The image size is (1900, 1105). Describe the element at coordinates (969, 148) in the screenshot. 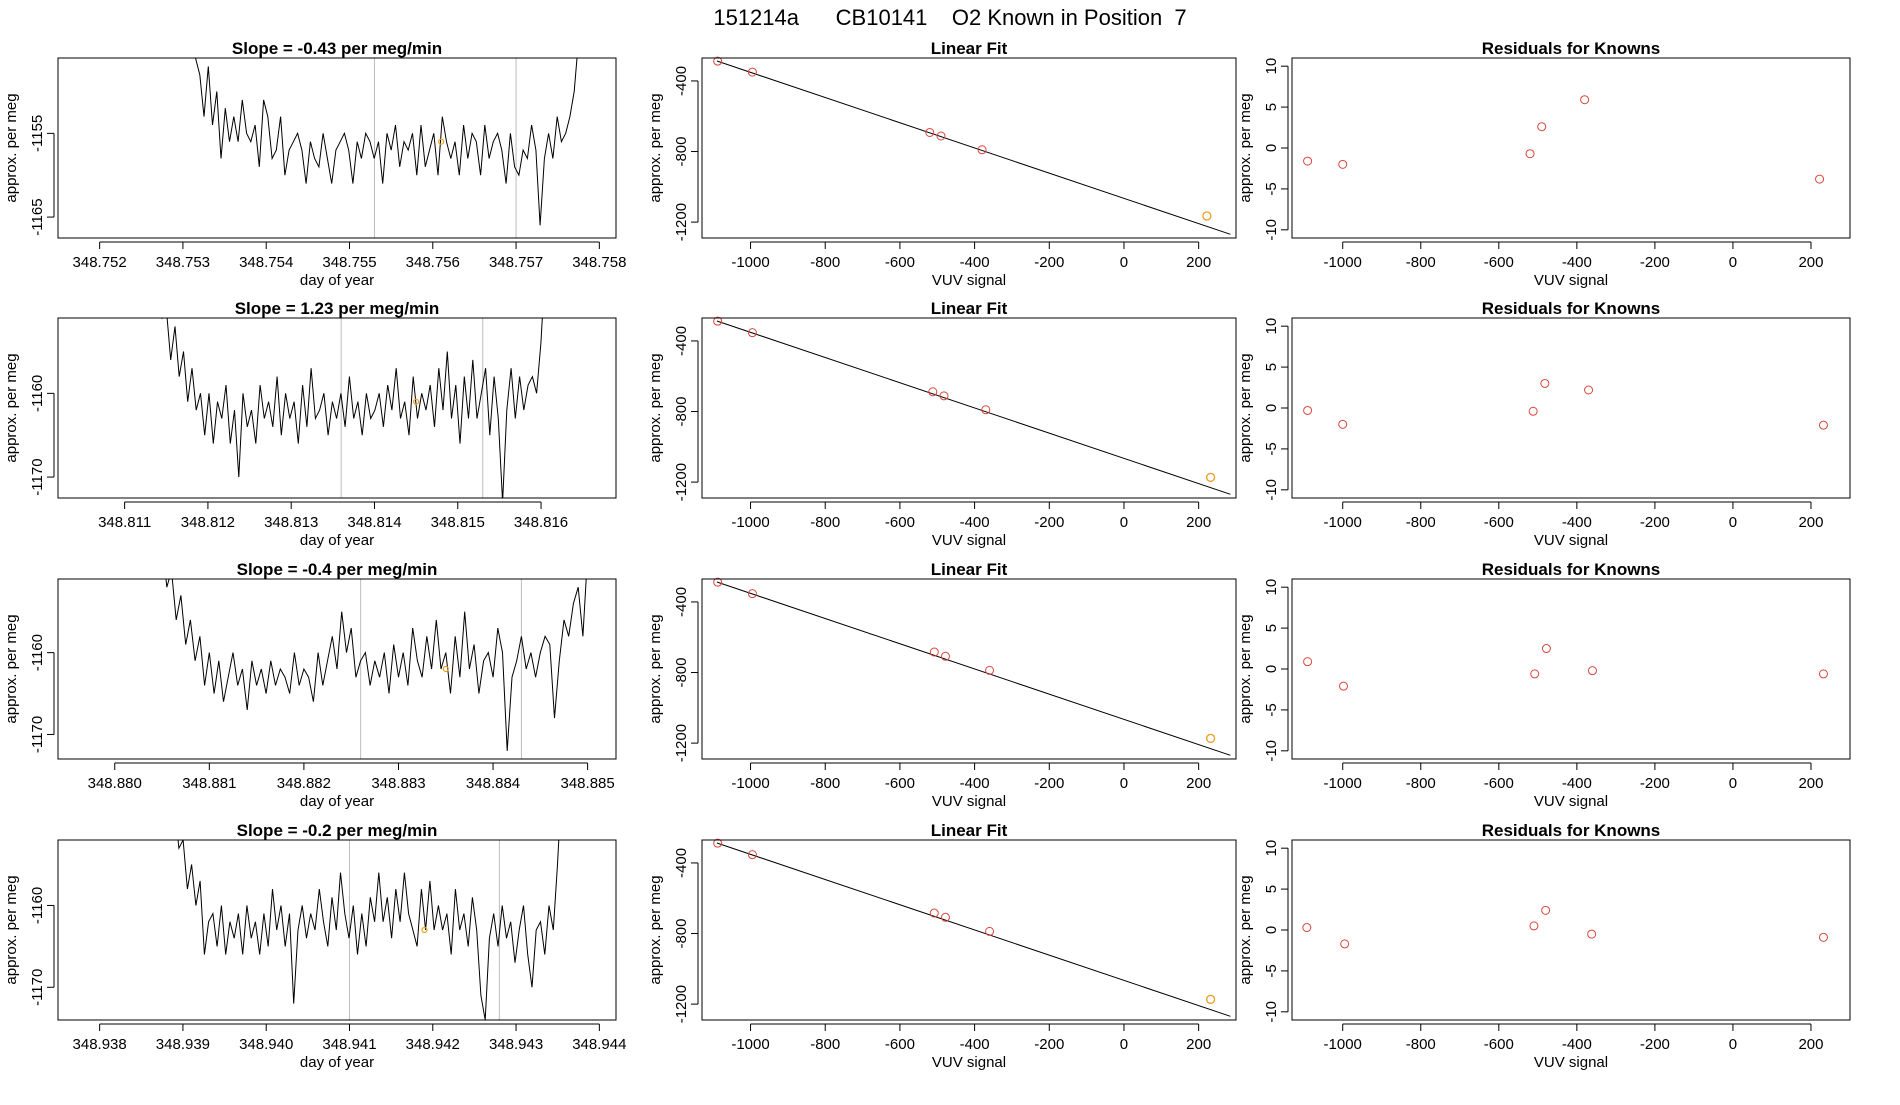

I see `panel-0-1-frame` at that location.